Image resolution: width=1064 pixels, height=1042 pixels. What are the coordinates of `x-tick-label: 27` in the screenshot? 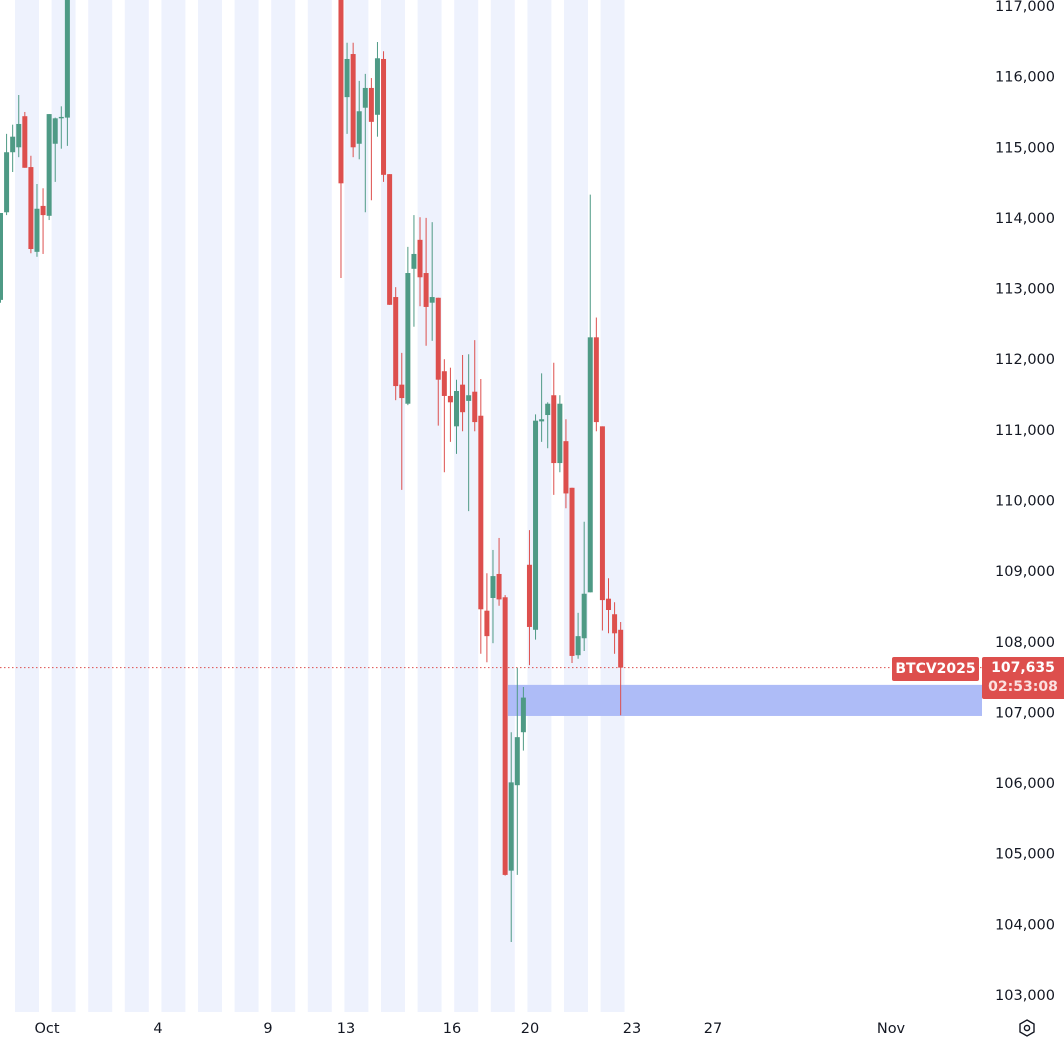 It's located at (713, 1029).